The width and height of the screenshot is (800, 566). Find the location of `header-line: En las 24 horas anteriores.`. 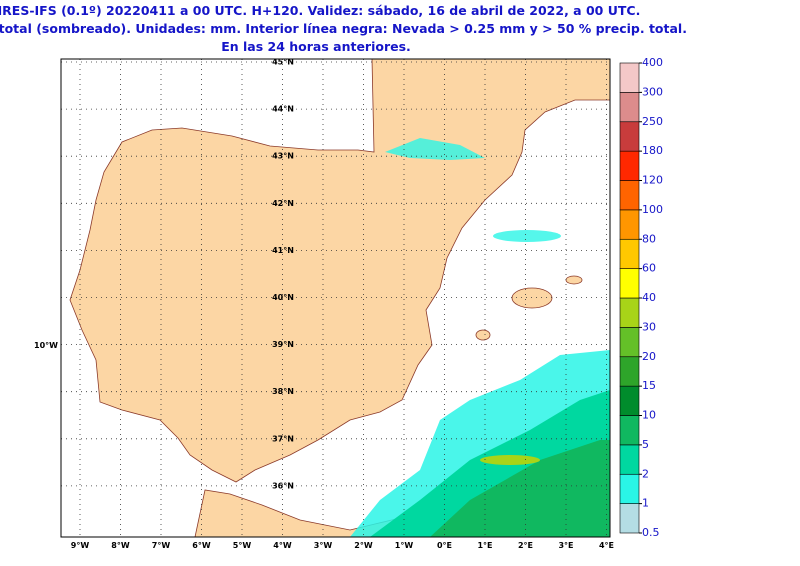

header-line: En las 24 horas anteriores. is located at coordinates (316, 46).